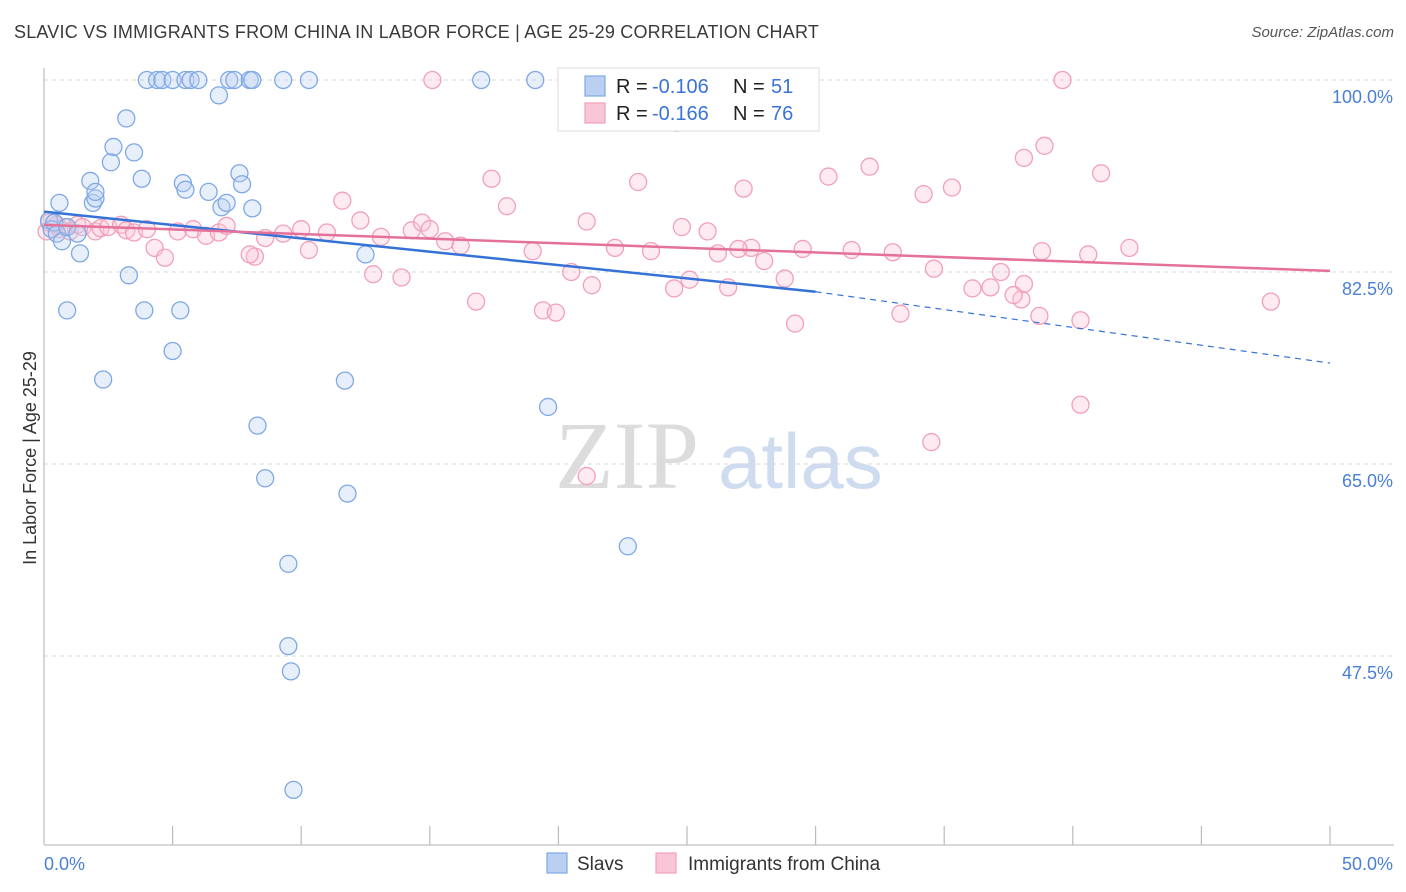  Describe the element at coordinates (687, 248) in the screenshot. I see `trend-line-china` at that location.